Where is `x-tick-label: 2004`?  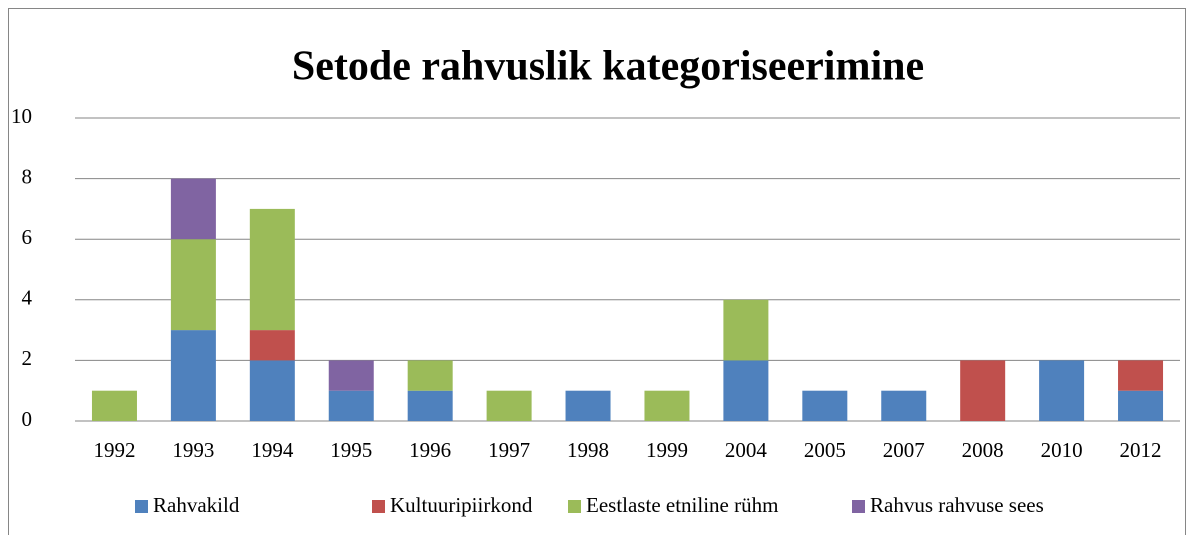
x-tick-label: 2004 is located at coordinates (746, 450).